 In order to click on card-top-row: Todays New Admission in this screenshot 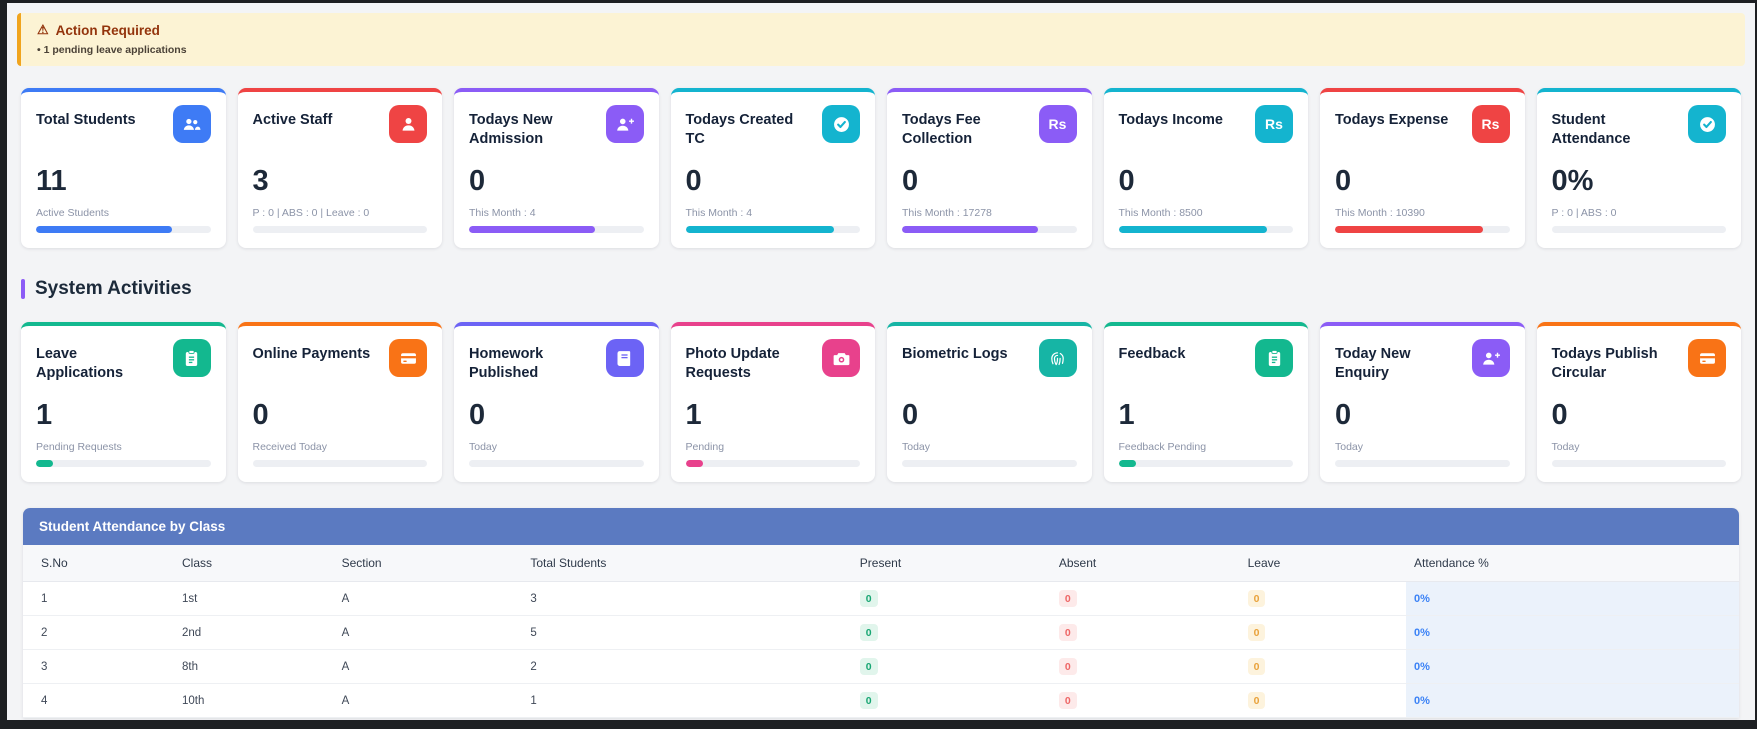, I will do `click(556, 127)`.